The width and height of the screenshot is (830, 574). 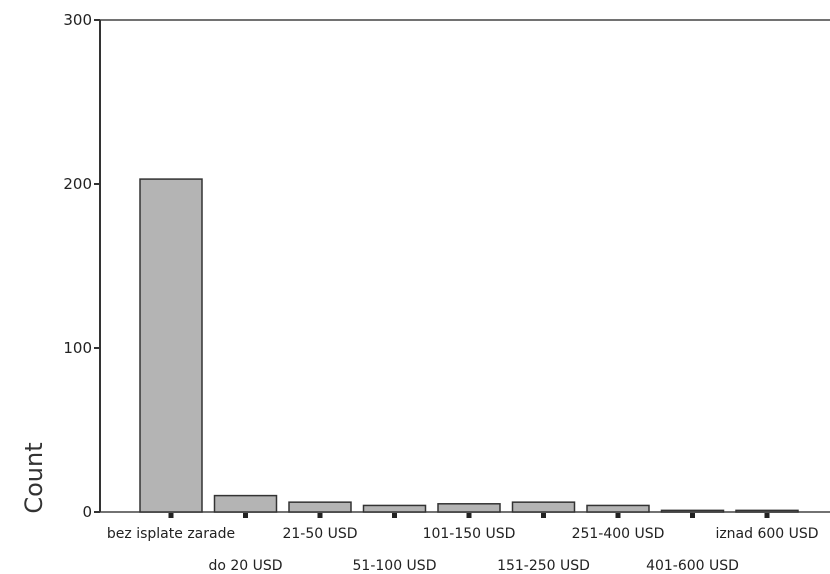 What do you see at coordinates (171, 534) in the screenshot?
I see `x-tick-label: bez isplate zarade` at bounding box center [171, 534].